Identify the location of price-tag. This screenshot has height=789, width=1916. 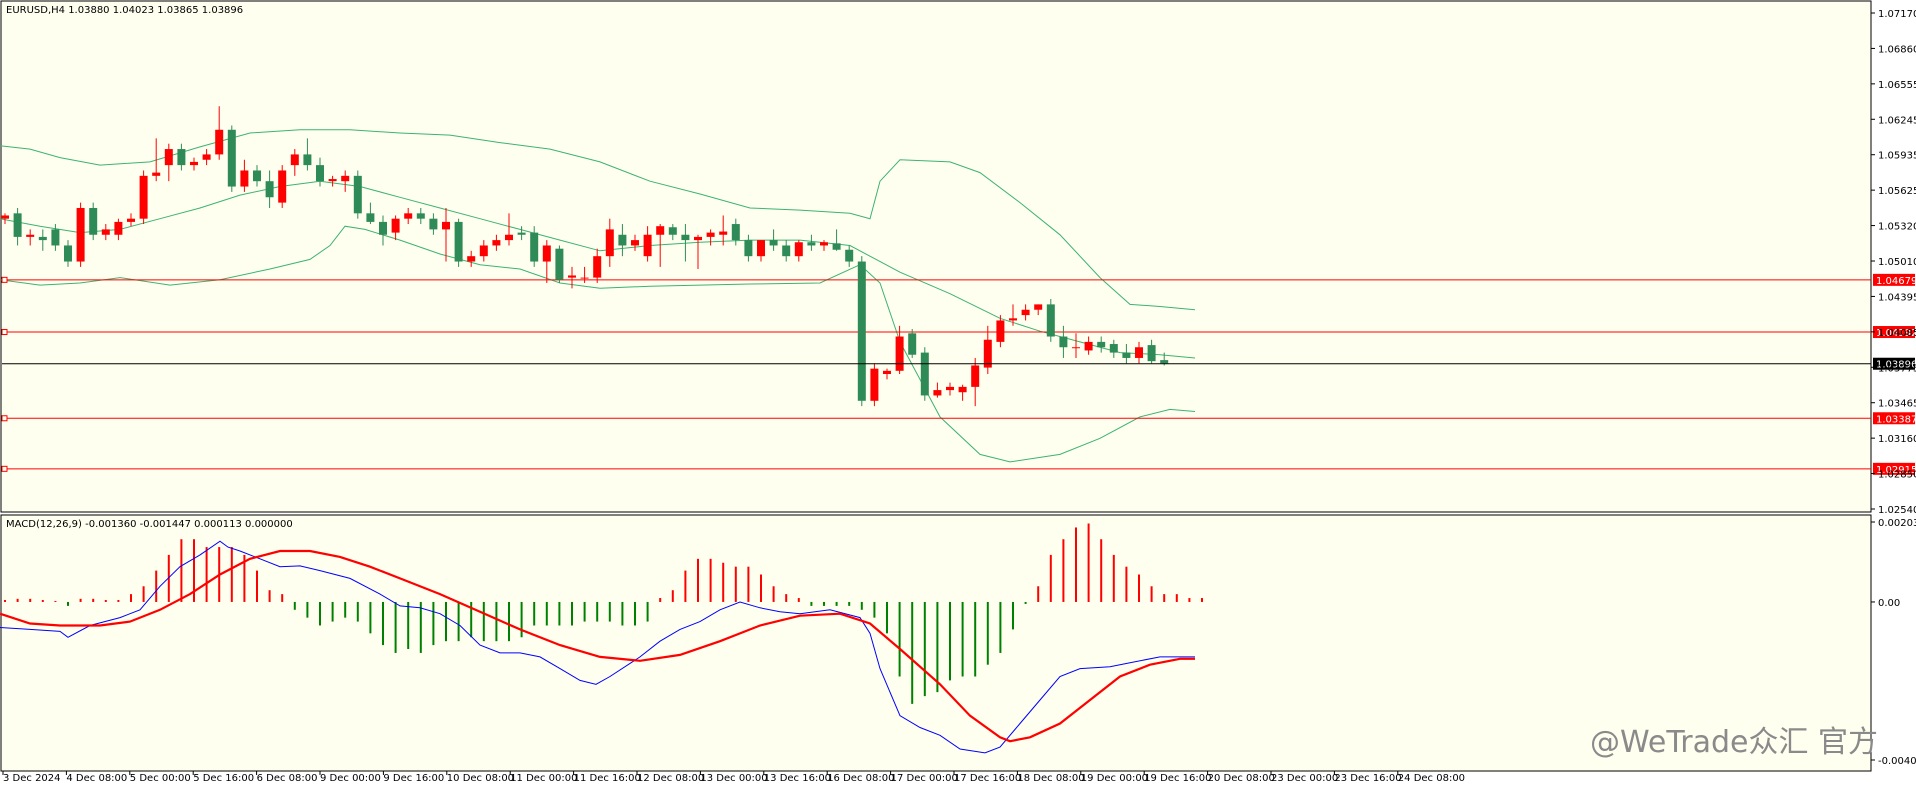
(1894, 363).